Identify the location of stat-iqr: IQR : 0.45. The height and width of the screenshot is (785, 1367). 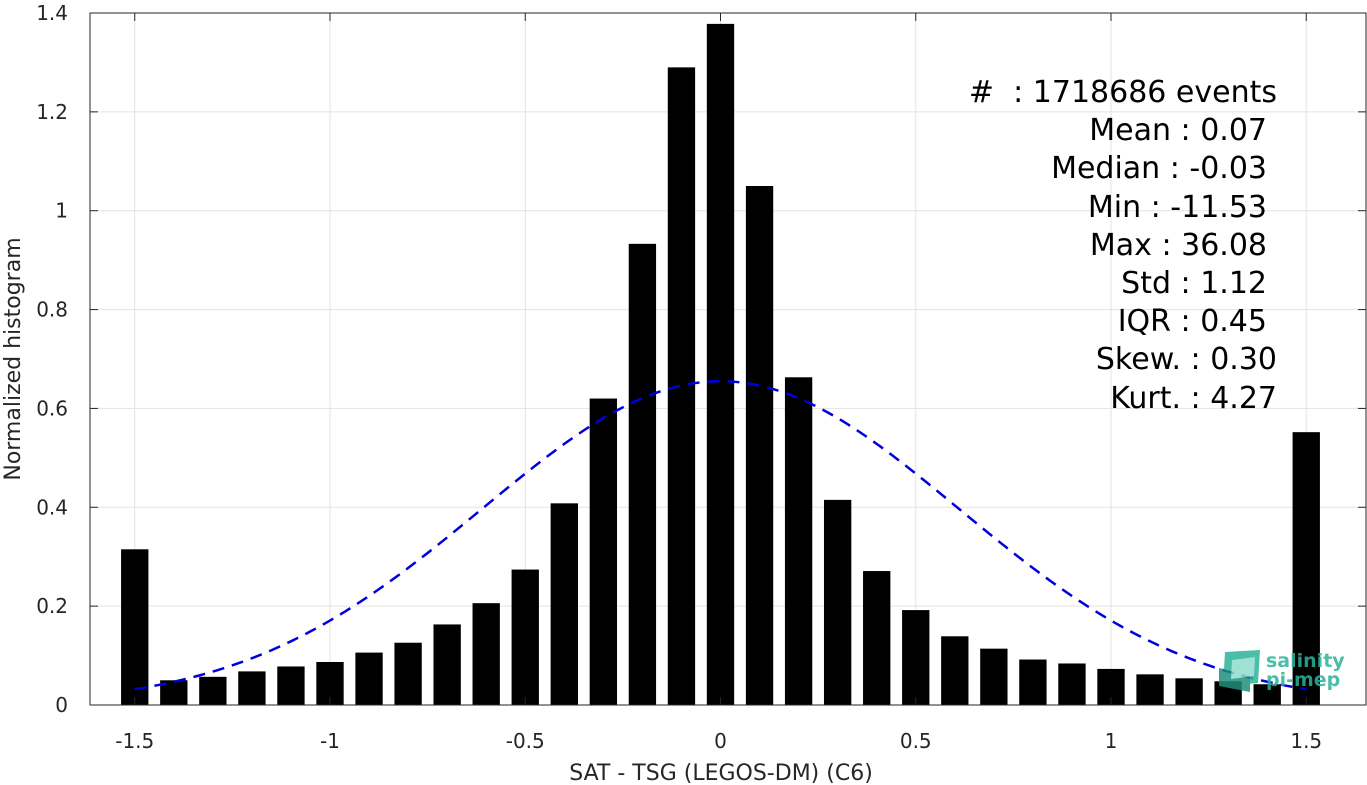
(1192, 321).